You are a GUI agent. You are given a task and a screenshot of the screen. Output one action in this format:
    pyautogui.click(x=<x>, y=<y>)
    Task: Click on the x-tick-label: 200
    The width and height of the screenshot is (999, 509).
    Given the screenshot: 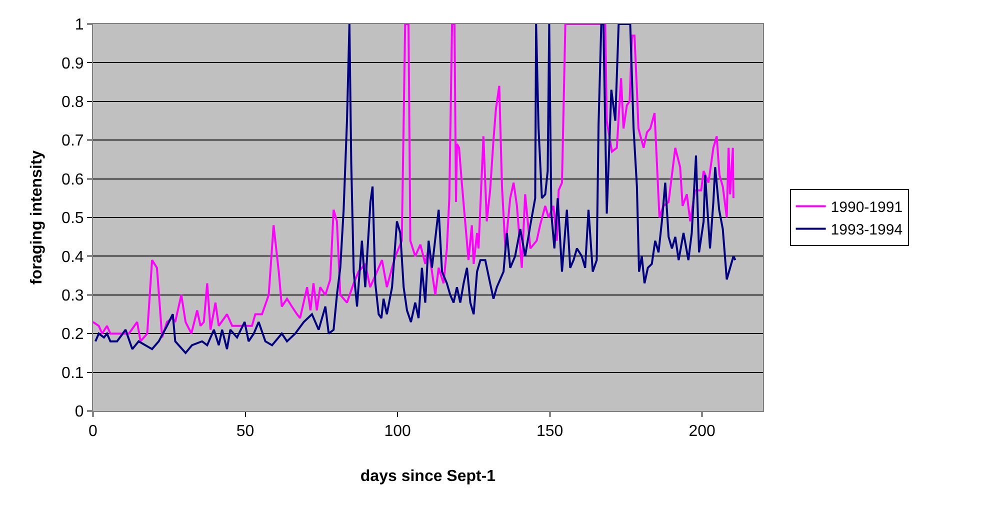 What is the action you would take?
    pyautogui.click(x=702, y=431)
    